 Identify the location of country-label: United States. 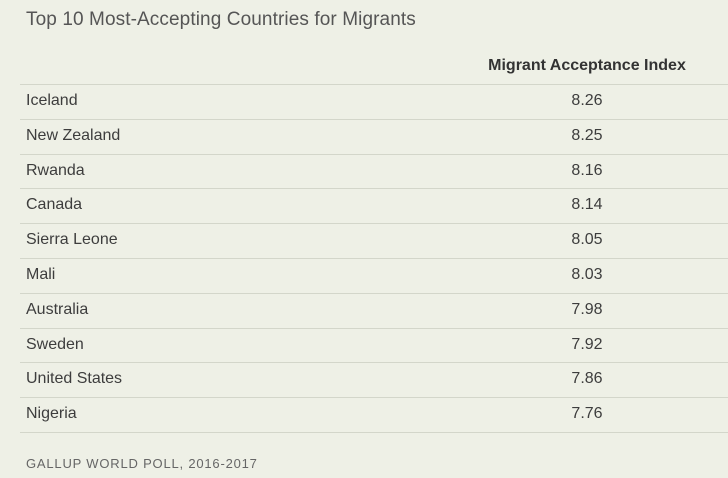
(74, 379).